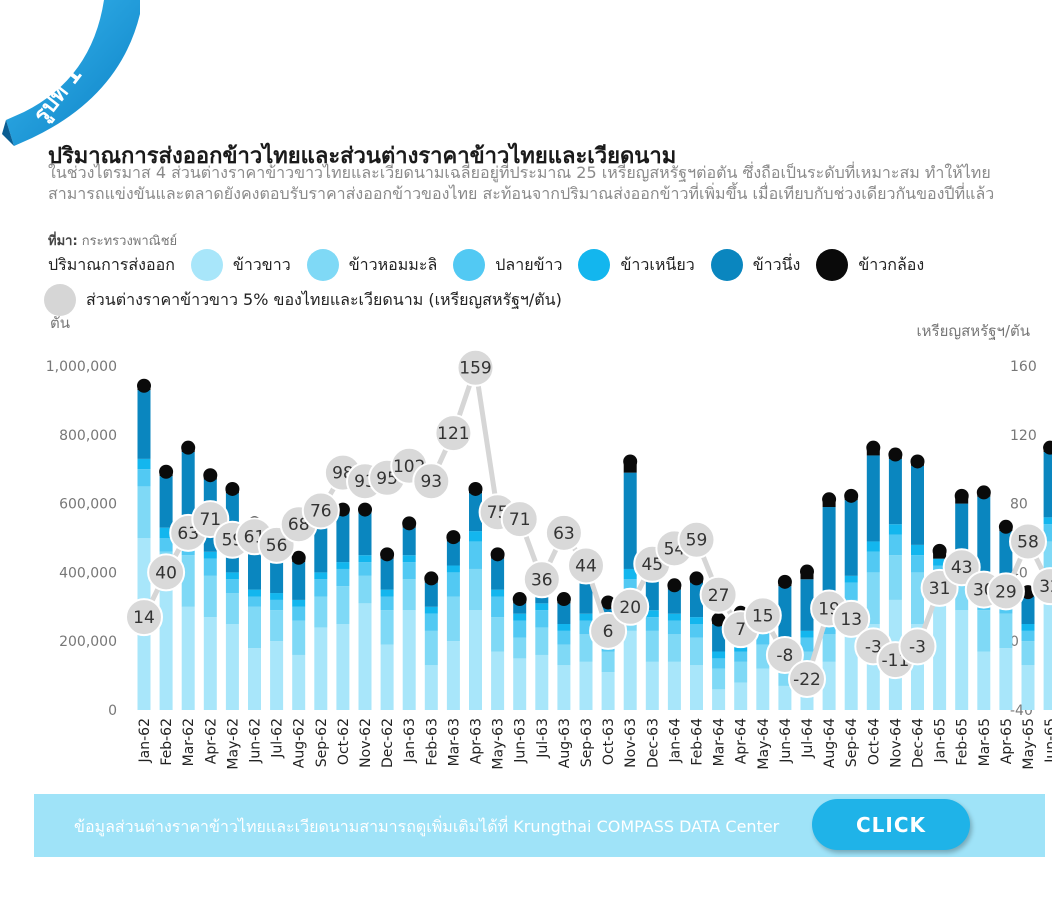  Describe the element at coordinates (586, 567) in the screenshot. I see `spread-data-label: 44` at that location.